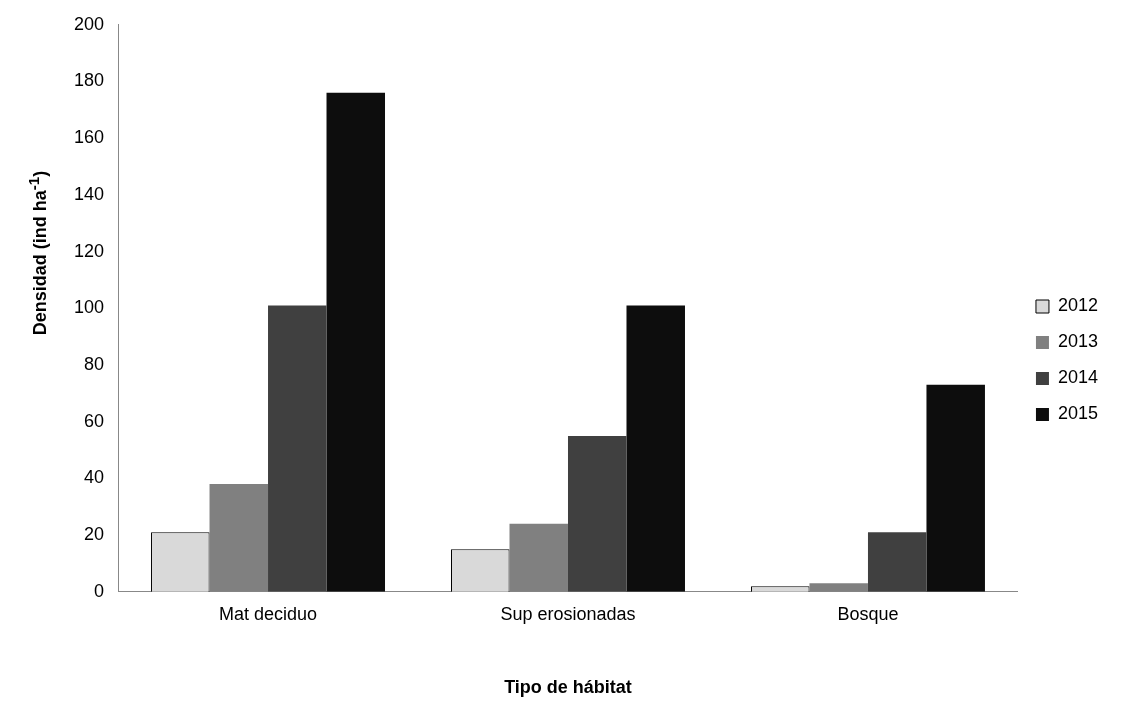 The width and height of the screenshot is (1129, 727). What do you see at coordinates (94, 477) in the screenshot?
I see `y-tick-label: 40` at bounding box center [94, 477].